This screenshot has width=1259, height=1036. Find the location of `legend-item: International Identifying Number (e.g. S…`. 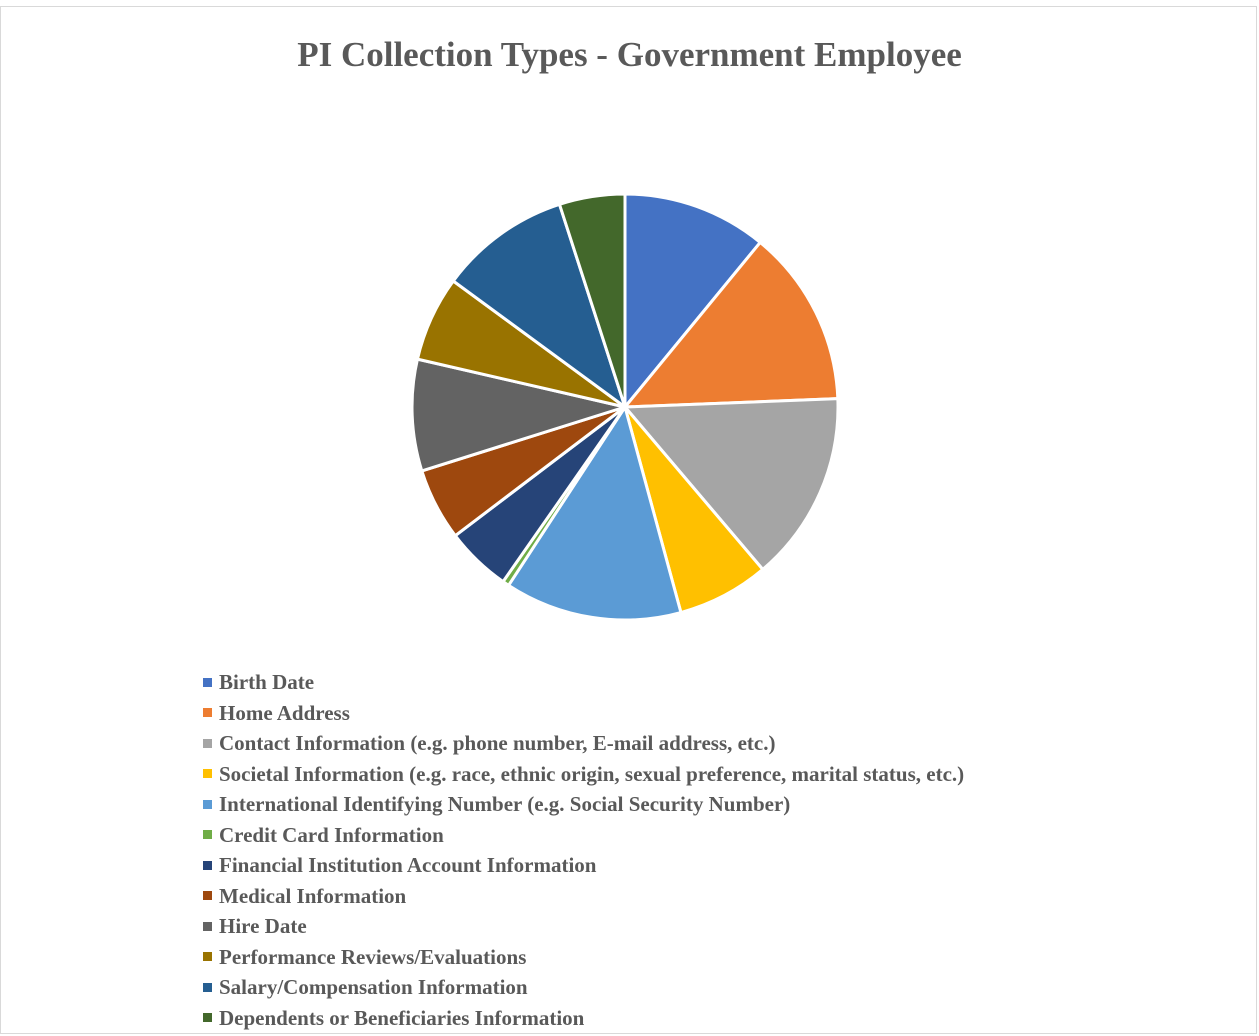

legend-item: International Identifying Number (e.g. S… is located at coordinates (583, 804).